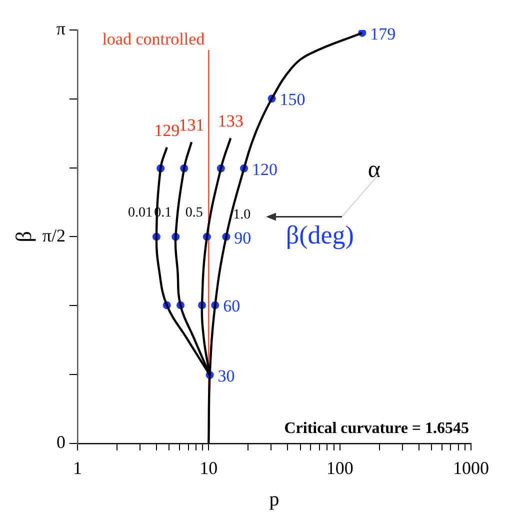  What do you see at coordinates (383, 34) in the screenshot?
I see `annotation: 179` at bounding box center [383, 34].